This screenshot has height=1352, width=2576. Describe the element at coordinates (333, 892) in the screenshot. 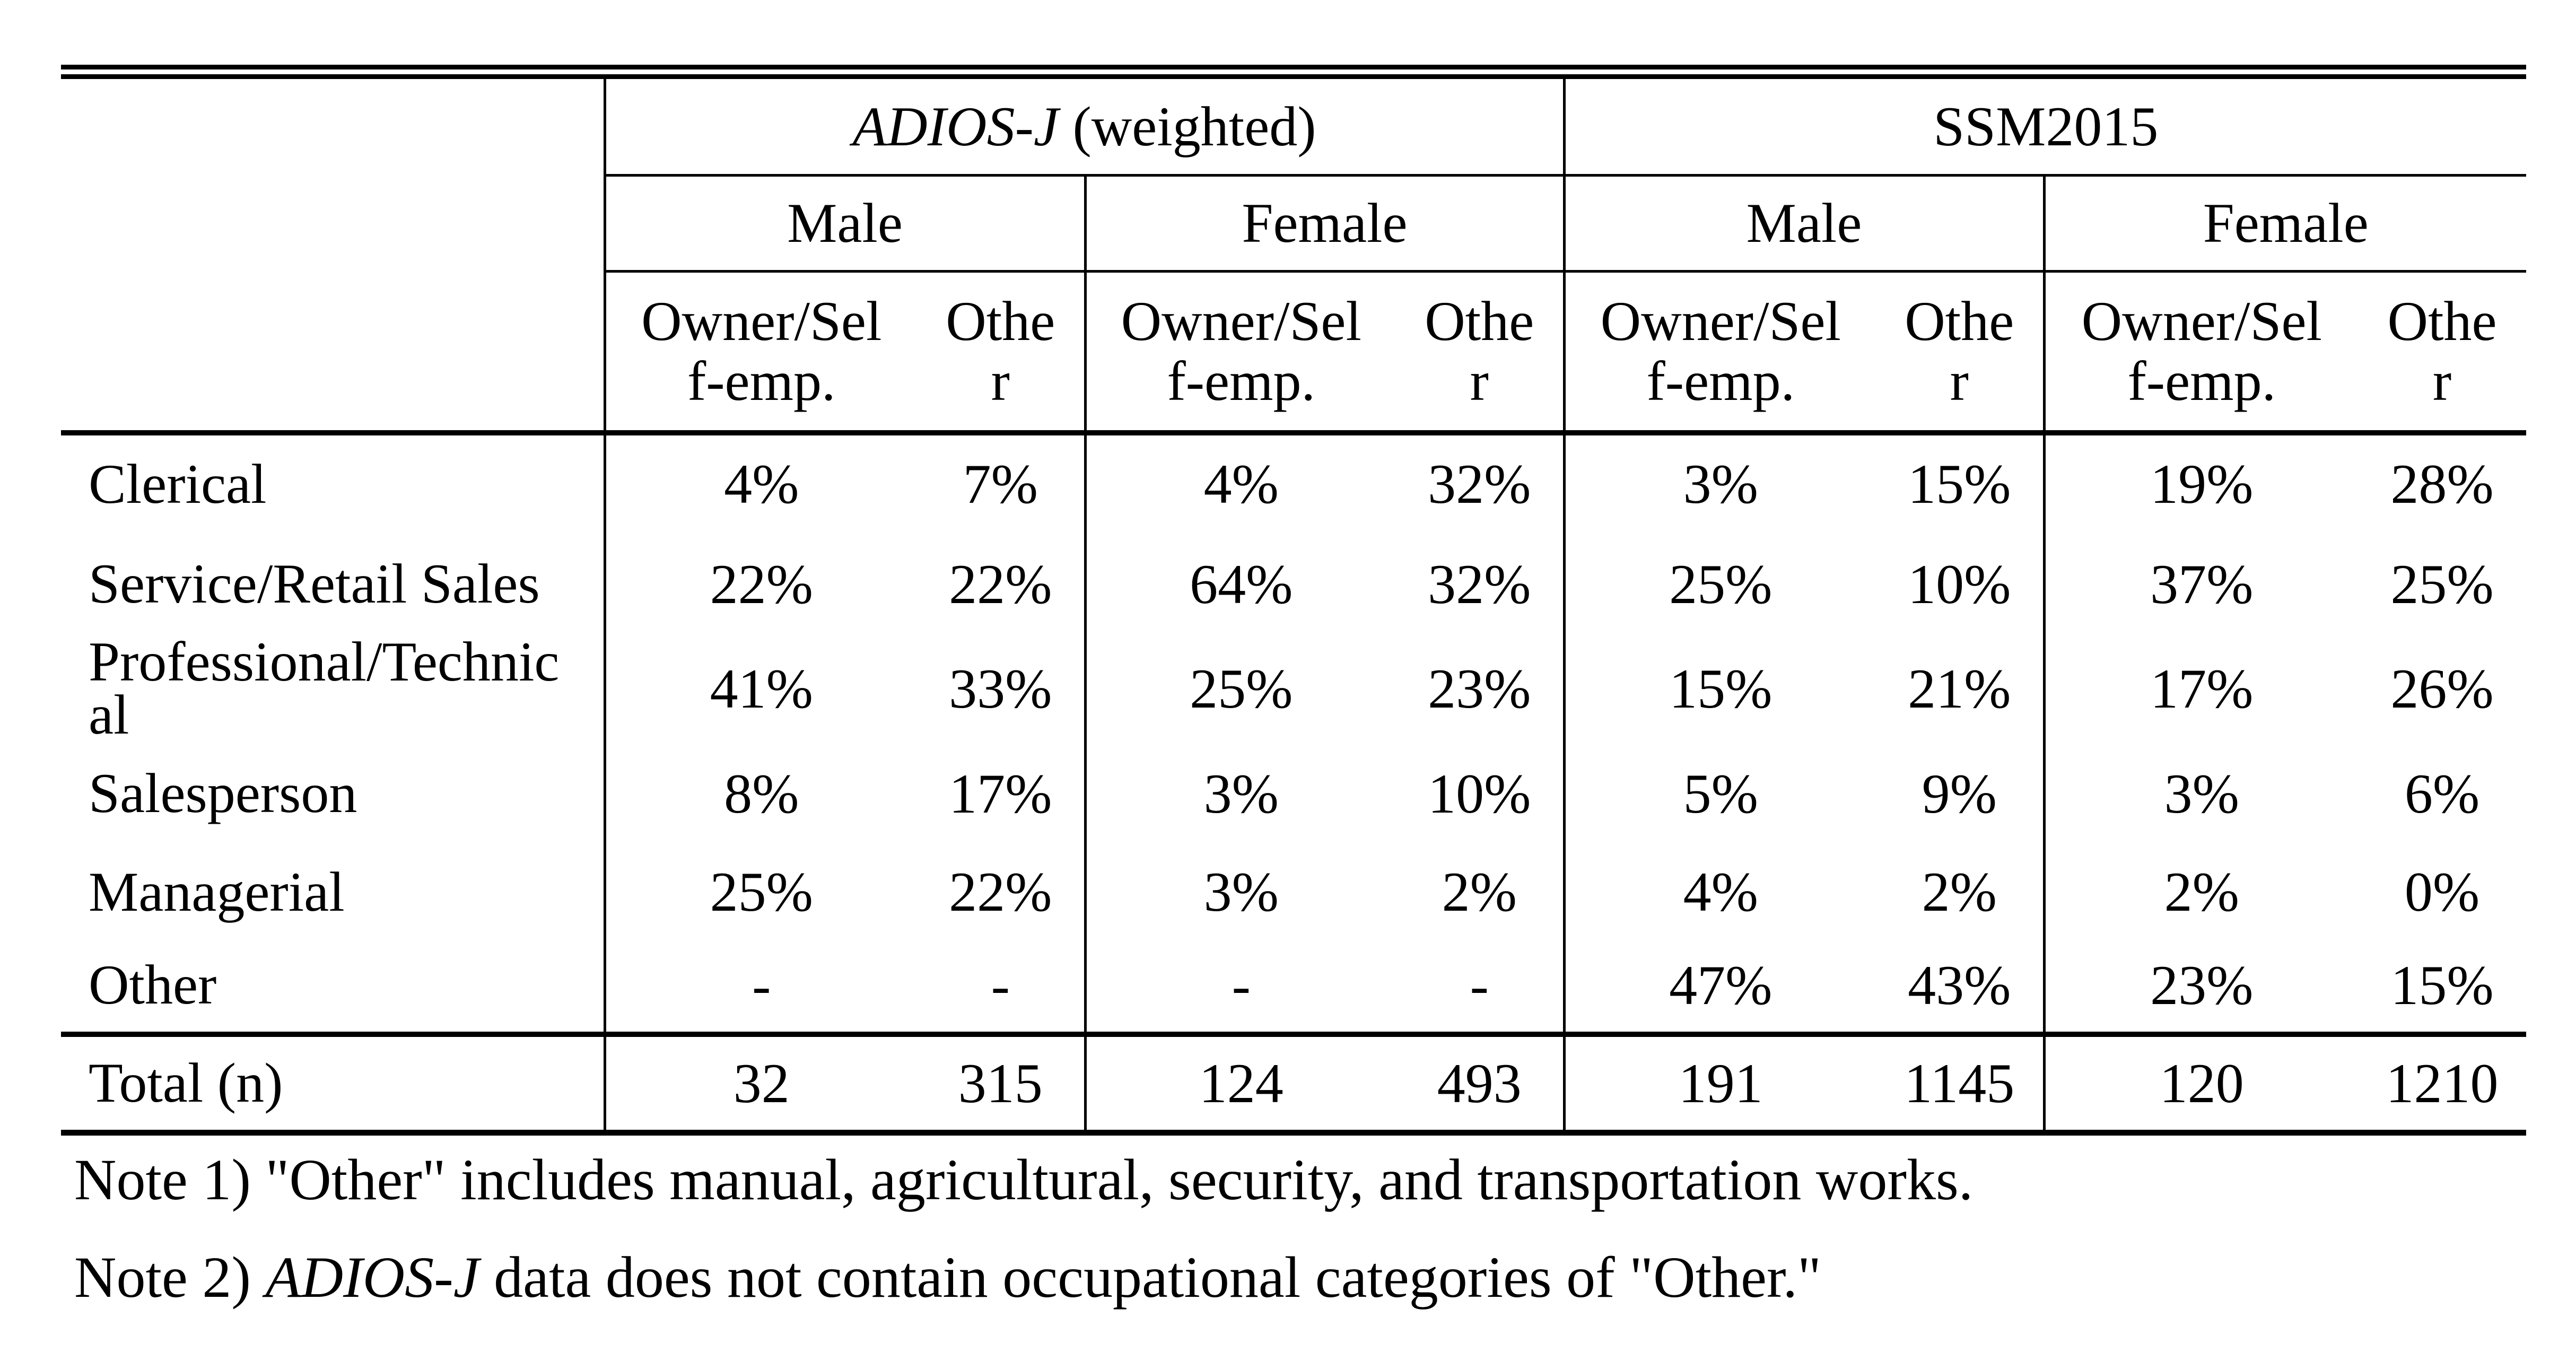

I see `row-label: Managerial` at that location.